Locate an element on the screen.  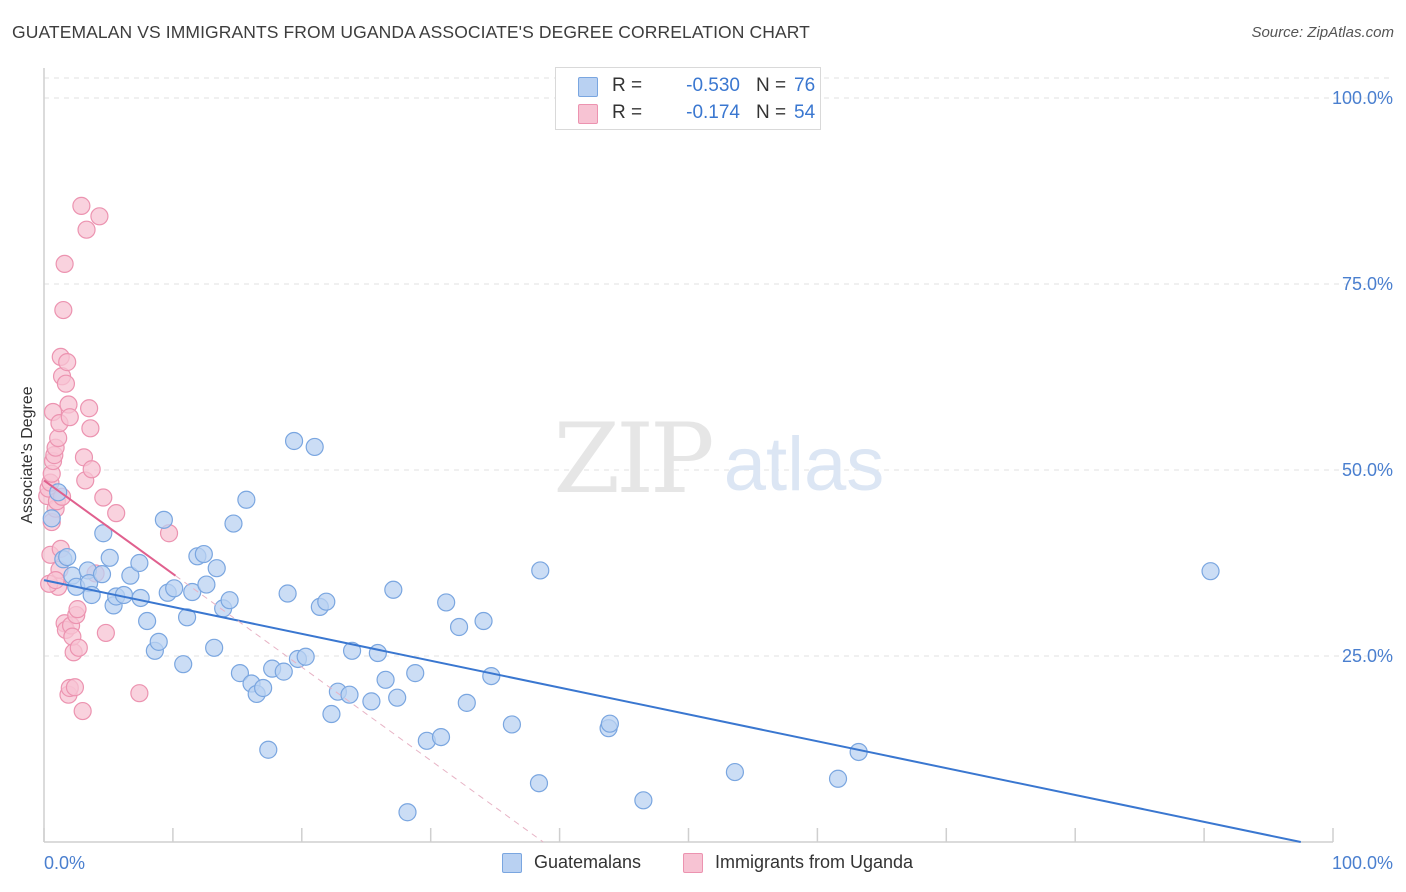
legend-label: Guatemalans is located at coordinates (588, 862).